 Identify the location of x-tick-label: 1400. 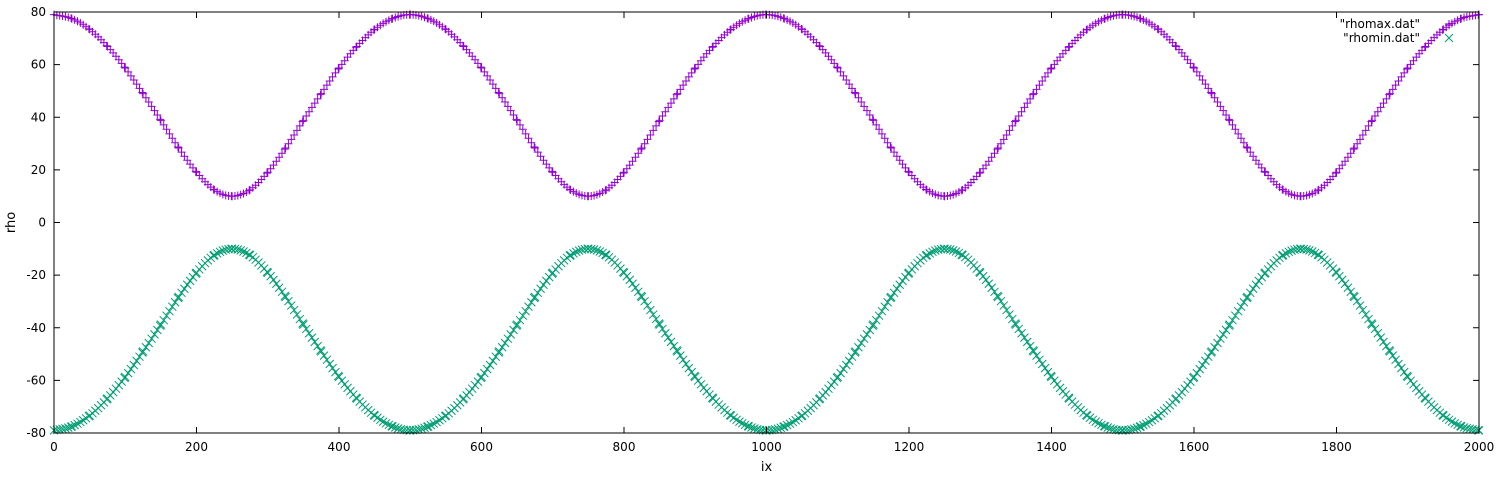
(1051, 447).